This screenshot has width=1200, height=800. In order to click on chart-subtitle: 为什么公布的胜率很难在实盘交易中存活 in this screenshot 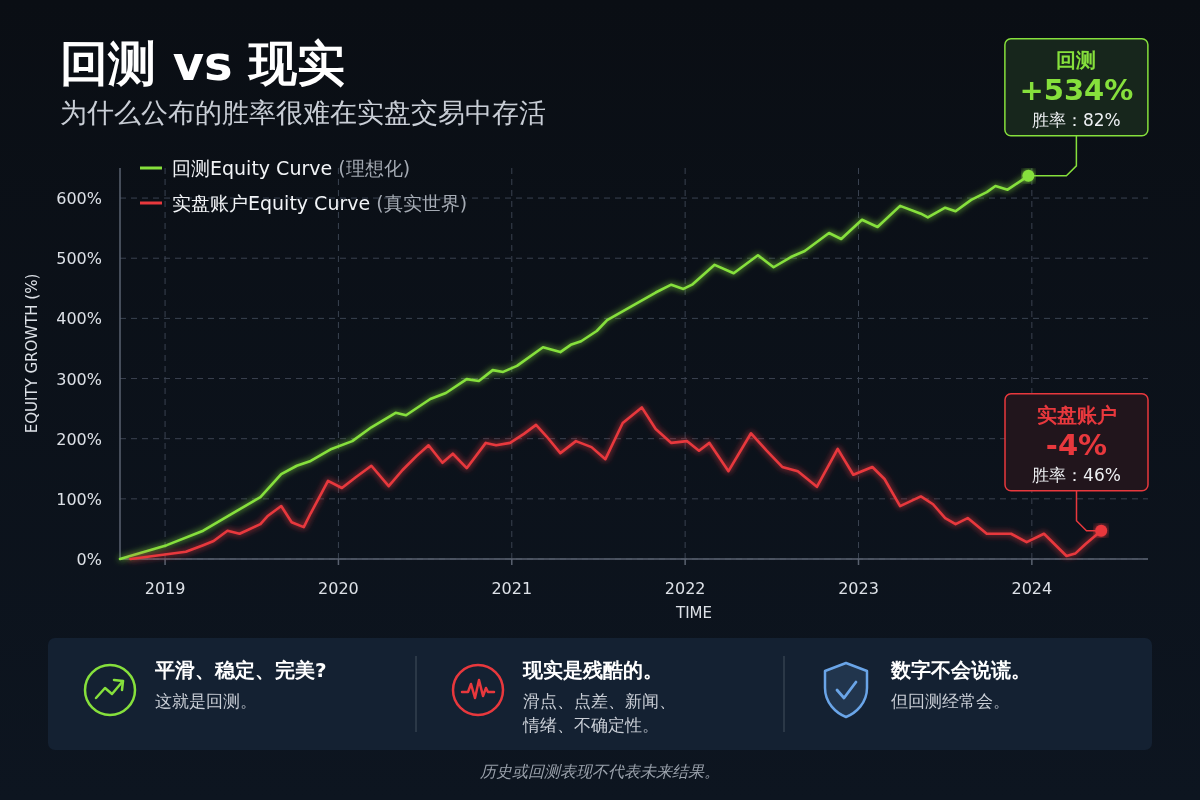, I will do `click(303, 112)`.